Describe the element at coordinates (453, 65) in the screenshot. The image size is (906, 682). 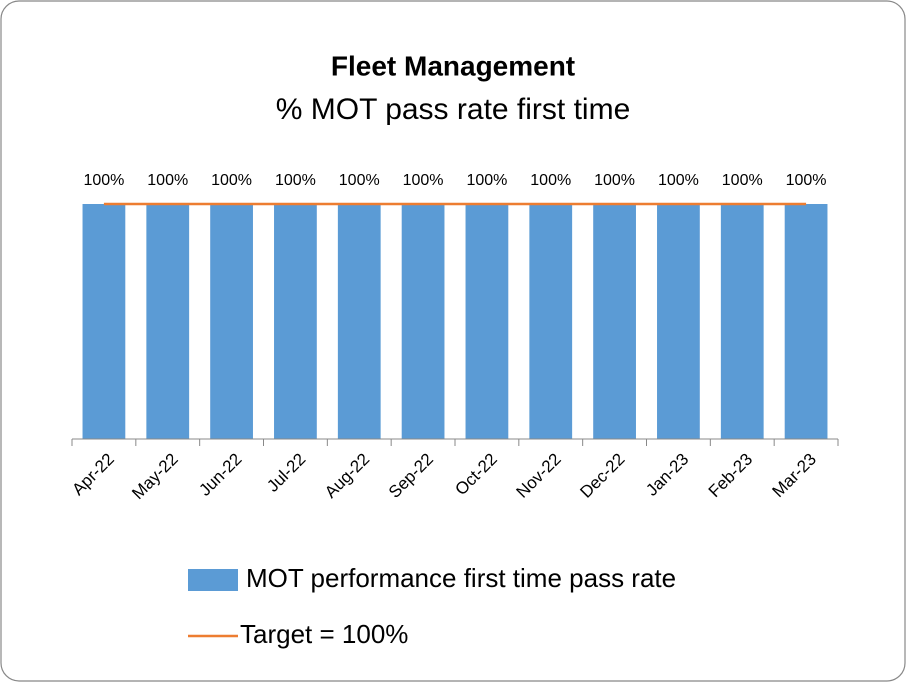
I see `chart-title: Fleet Management` at that location.